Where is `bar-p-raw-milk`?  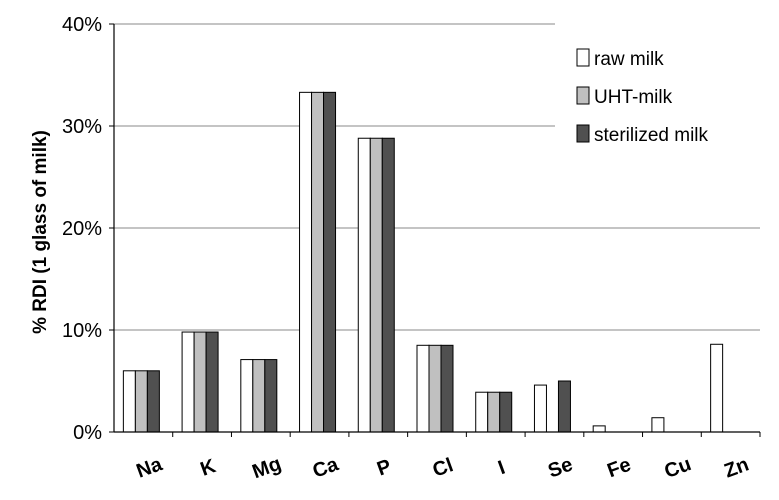
bar-p-raw-milk is located at coordinates (364, 285).